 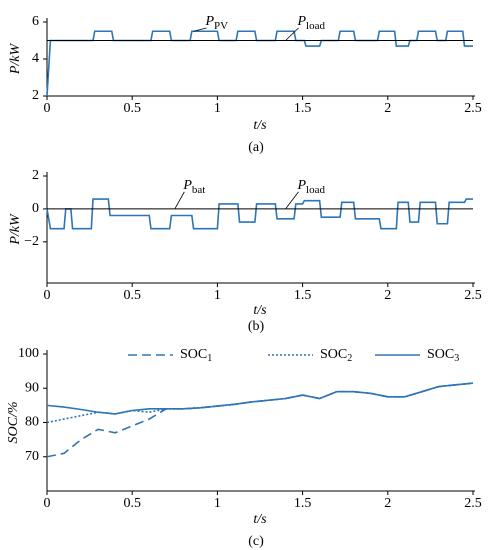 I want to click on series-label: PPV, so click(x=216, y=22).